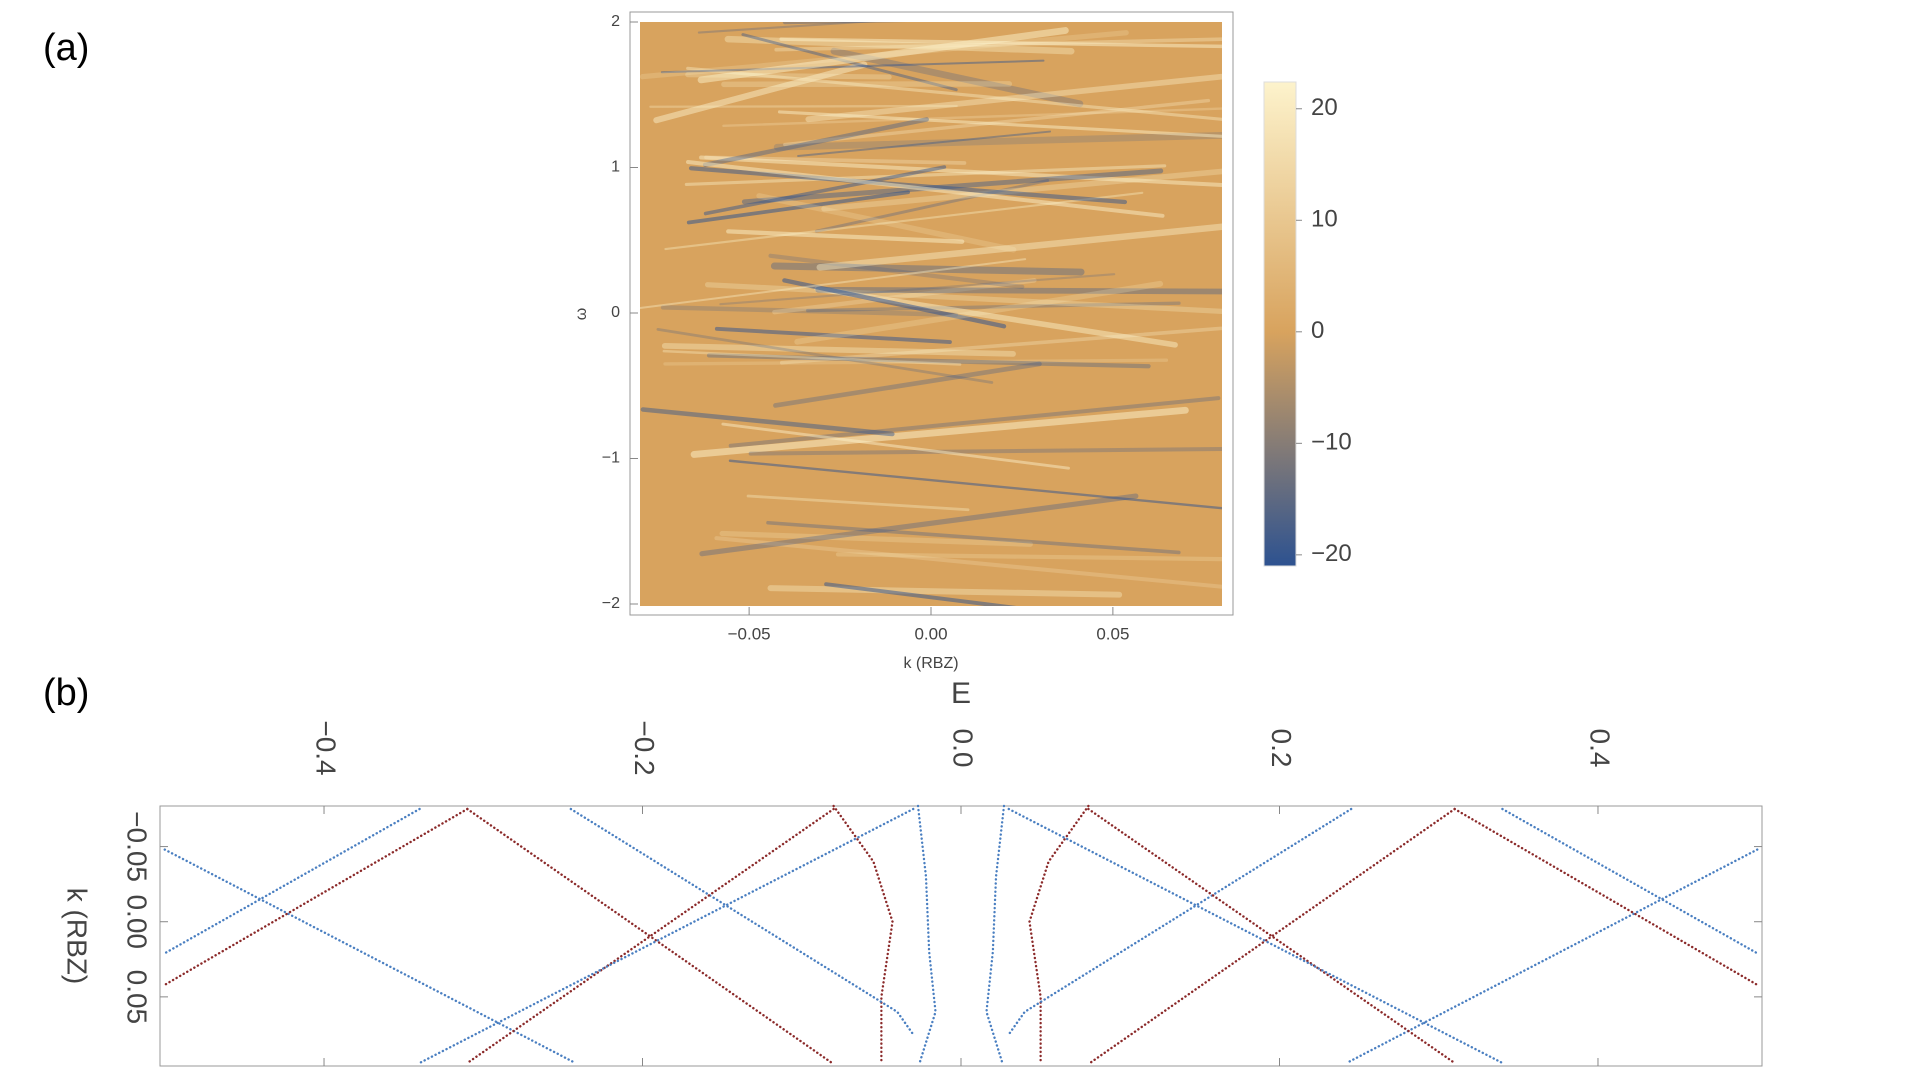  I want to click on x-axis-label: k (RBZ), so click(930, 663).